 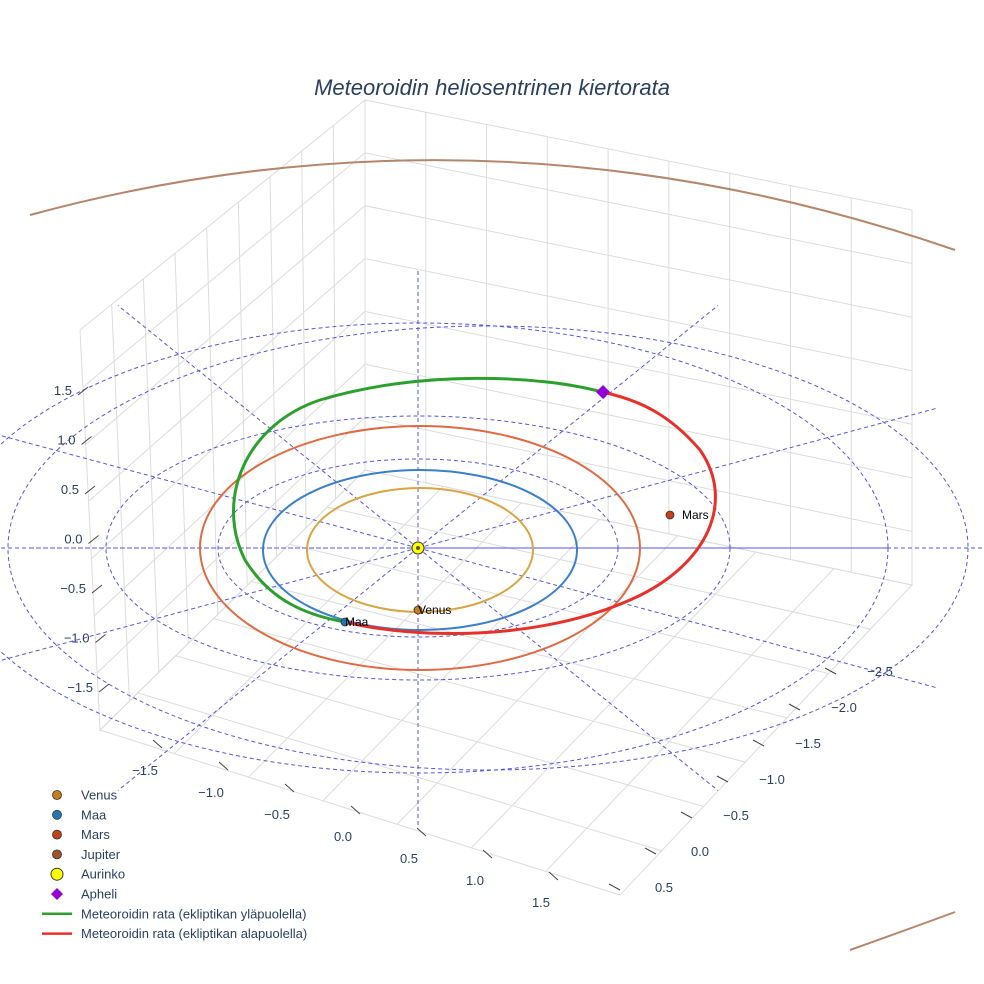 What do you see at coordinates (73, 539) in the screenshot?
I see `z-tick-label: 0.0` at bounding box center [73, 539].